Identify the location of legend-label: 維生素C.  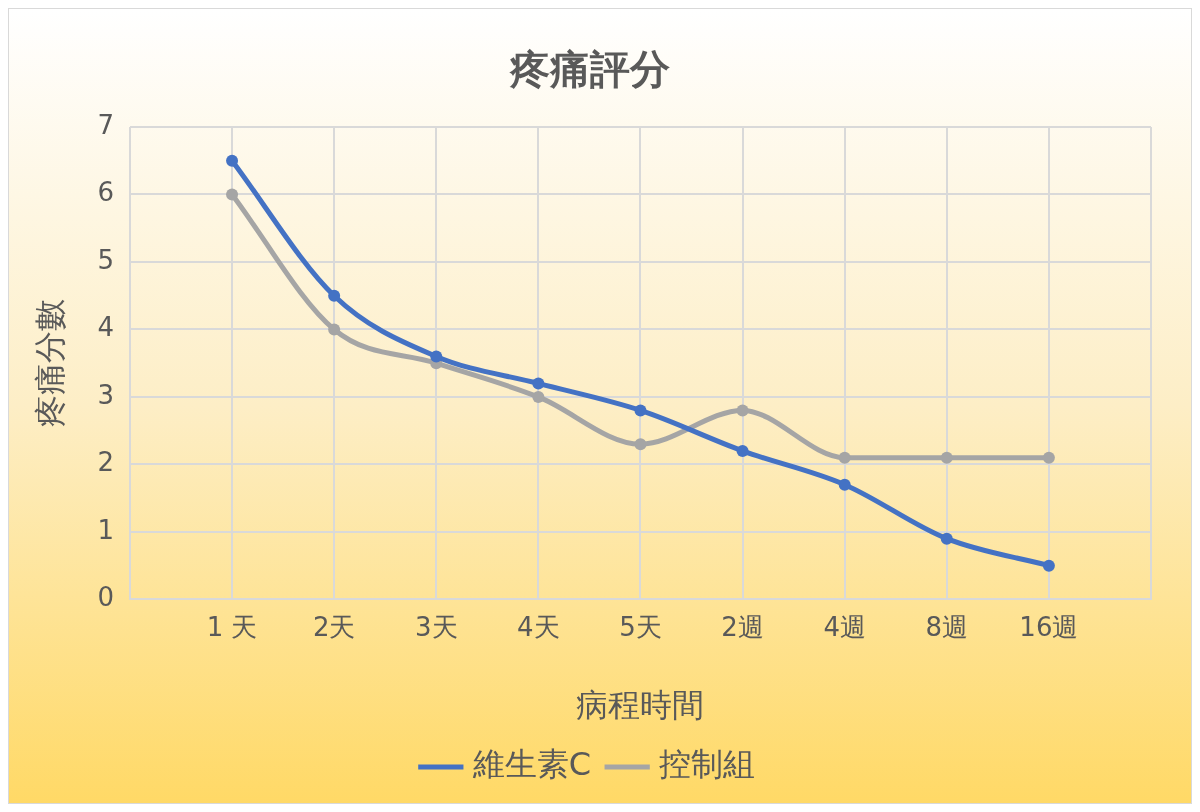
(531, 764).